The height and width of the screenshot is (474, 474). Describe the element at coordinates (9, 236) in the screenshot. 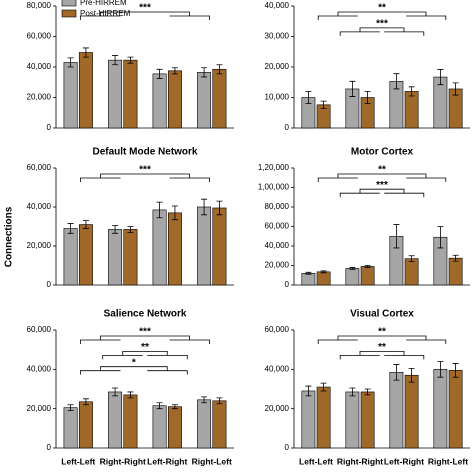

I see `y-axis-label: Connections` at that location.